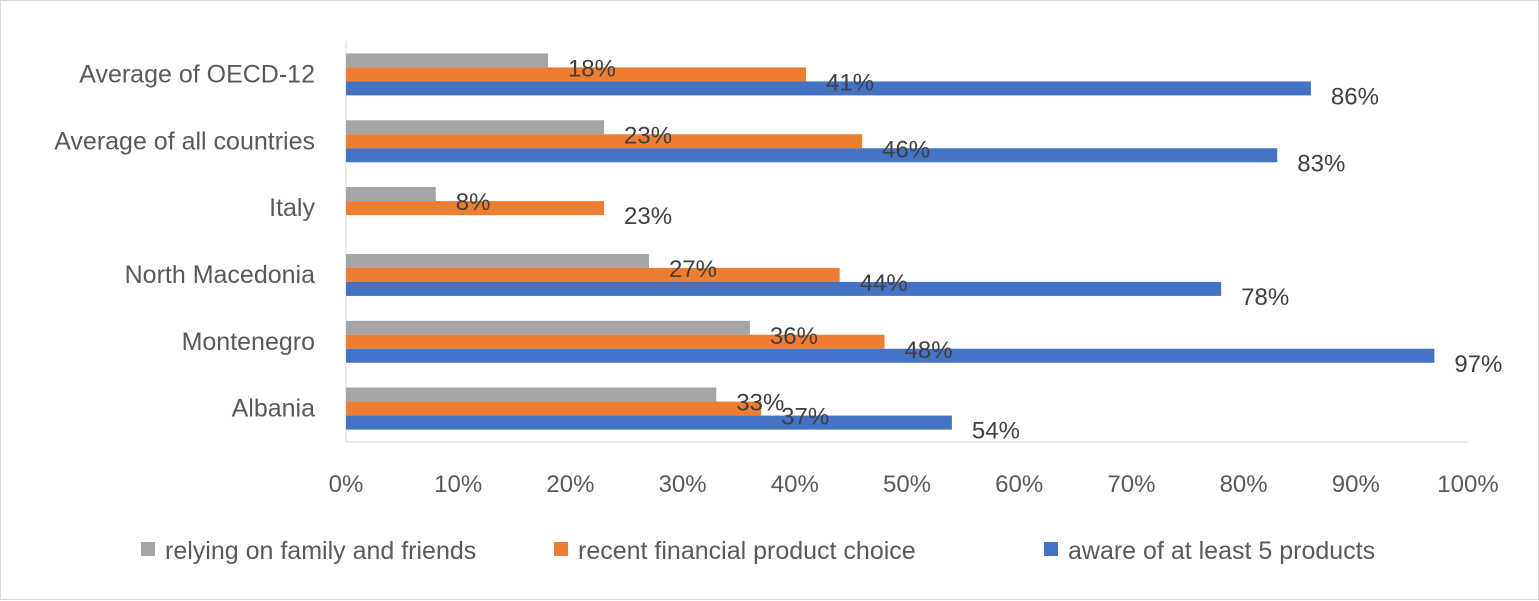  What do you see at coordinates (458, 484) in the screenshot?
I see `x-tick-label: 10%` at bounding box center [458, 484].